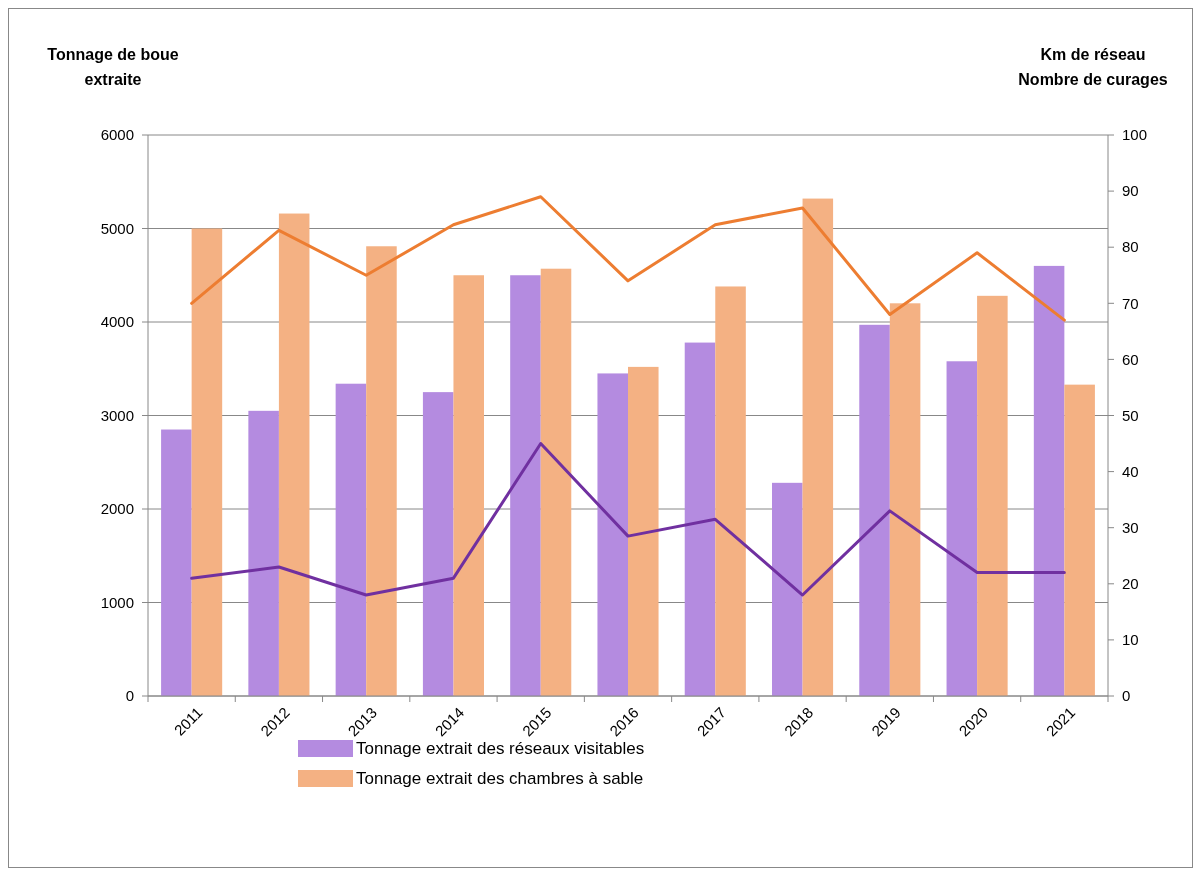 This screenshot has width=1203, height=880. I want to click on y-tick-label: 6000, so click(117, 135).